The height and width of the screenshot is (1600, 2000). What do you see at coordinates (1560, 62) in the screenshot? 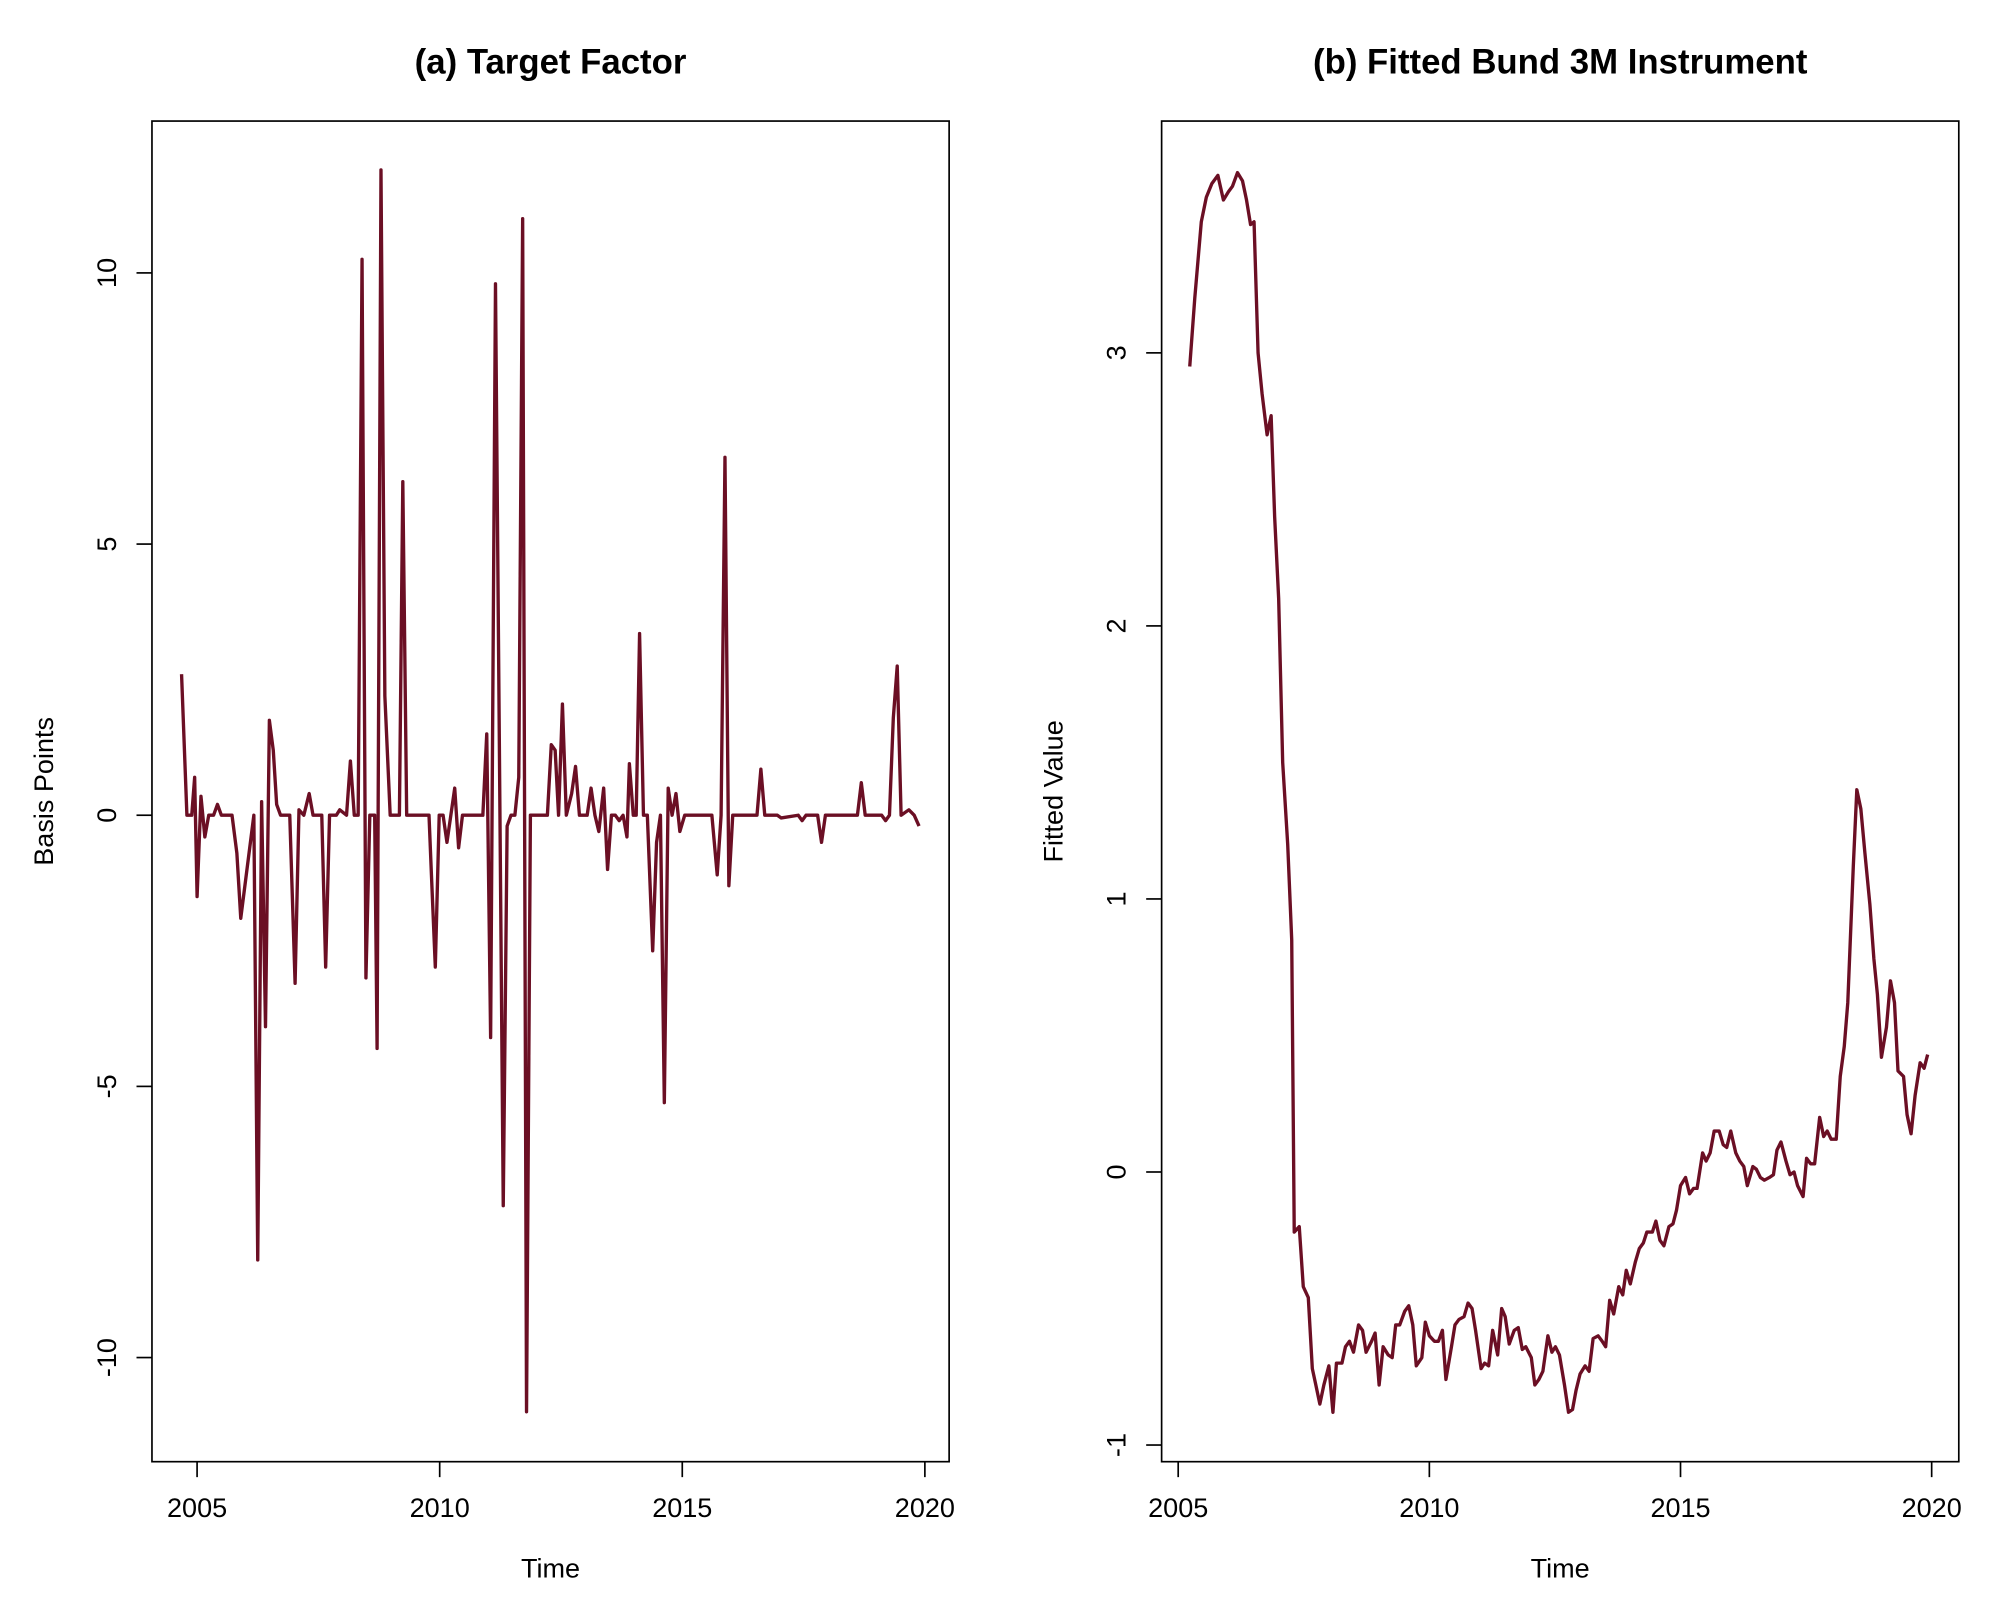
I see `chart-title: (b) Fitted Bund 3M Instrument` at bounding box center [1560, 62].